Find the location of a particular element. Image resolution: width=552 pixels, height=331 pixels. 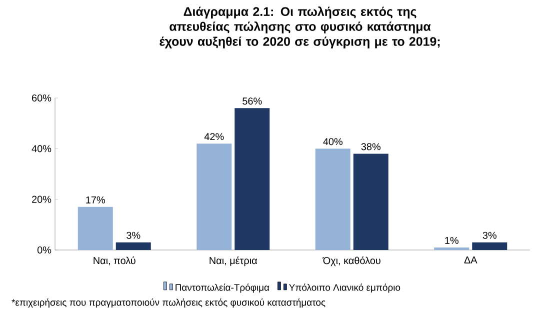

y-tick-label: 40% is located at coordinates (42, 148).